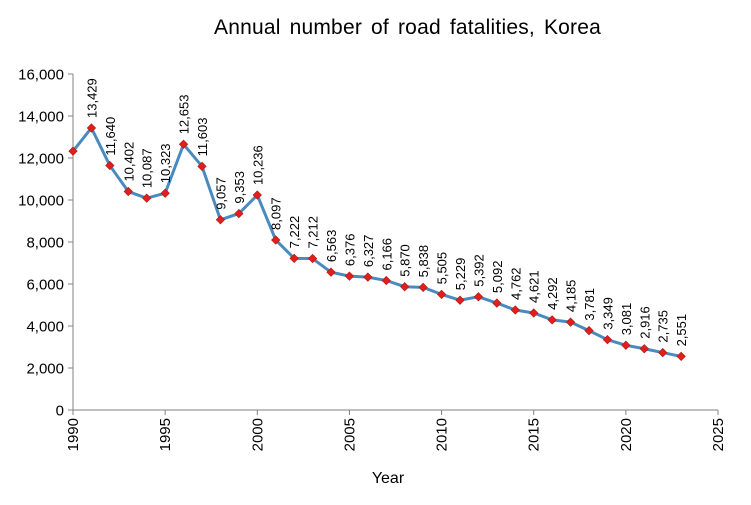 The width and height of the screenshot is (751, 505). I want to click on data-label: 2,551, so click(681, 330).